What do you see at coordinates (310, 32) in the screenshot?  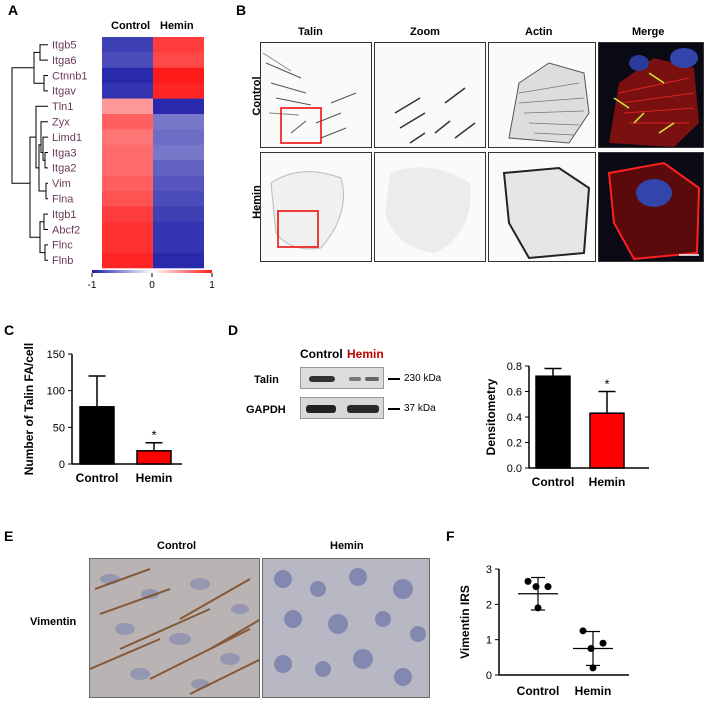 I see `col-talin: Talin` at bounding box center [310, 32].